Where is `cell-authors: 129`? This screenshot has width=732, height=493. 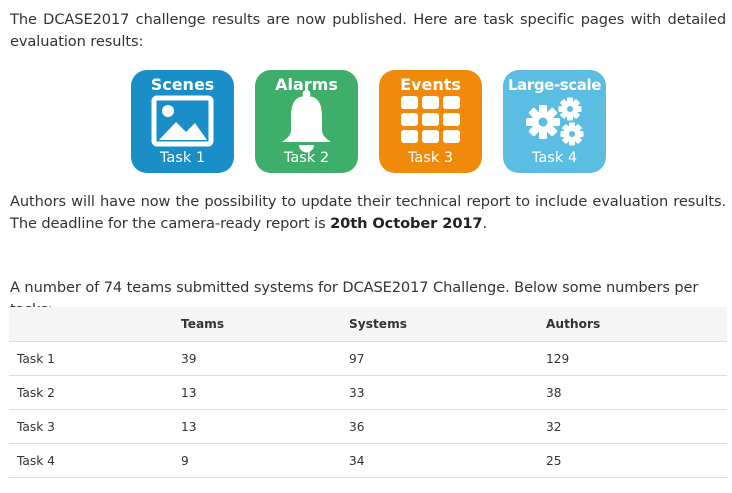
cell-authors: 129 is located at coordinates (632, 358).